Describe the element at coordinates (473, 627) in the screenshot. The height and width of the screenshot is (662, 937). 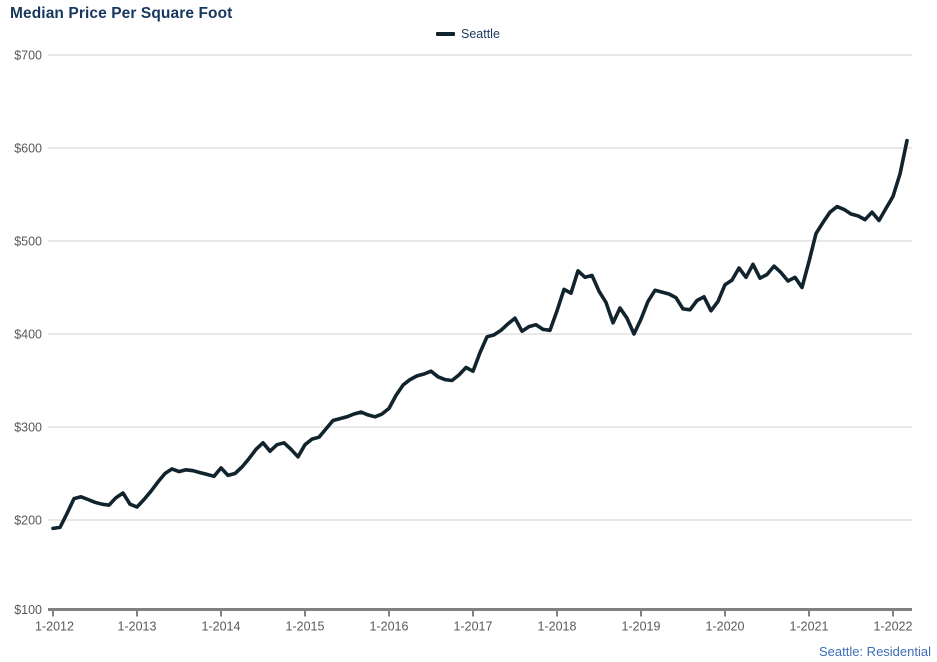
I see `x-tick-label-1-2017: 1-2017` at that location.